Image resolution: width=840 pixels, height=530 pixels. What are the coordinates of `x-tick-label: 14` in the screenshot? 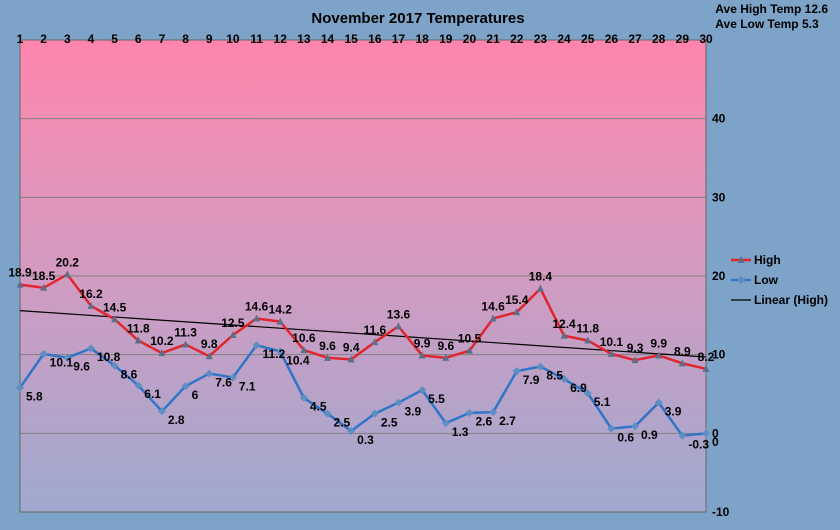 It's located at (328, 39).